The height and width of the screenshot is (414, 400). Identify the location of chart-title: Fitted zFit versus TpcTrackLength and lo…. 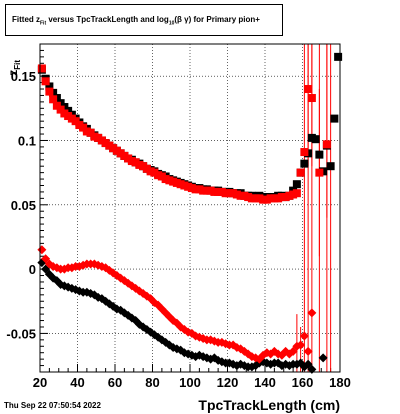
(136, 21).